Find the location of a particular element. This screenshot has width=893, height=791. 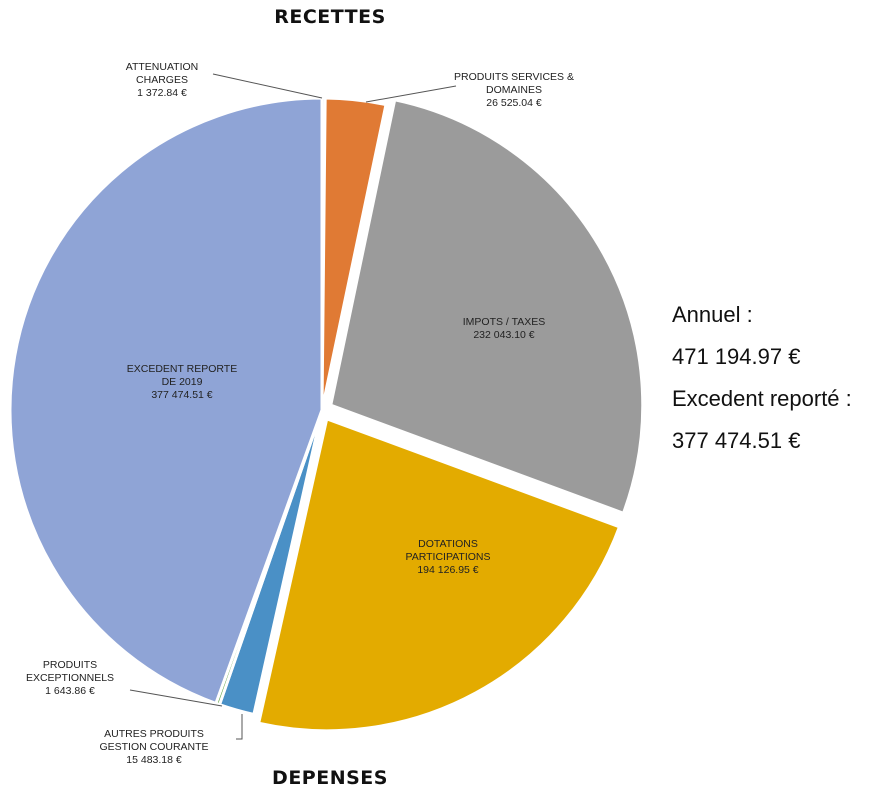

data-label-attenuation: ATTENUATION CHARGES 1 372.84 € is located at coordinates (162, 80).